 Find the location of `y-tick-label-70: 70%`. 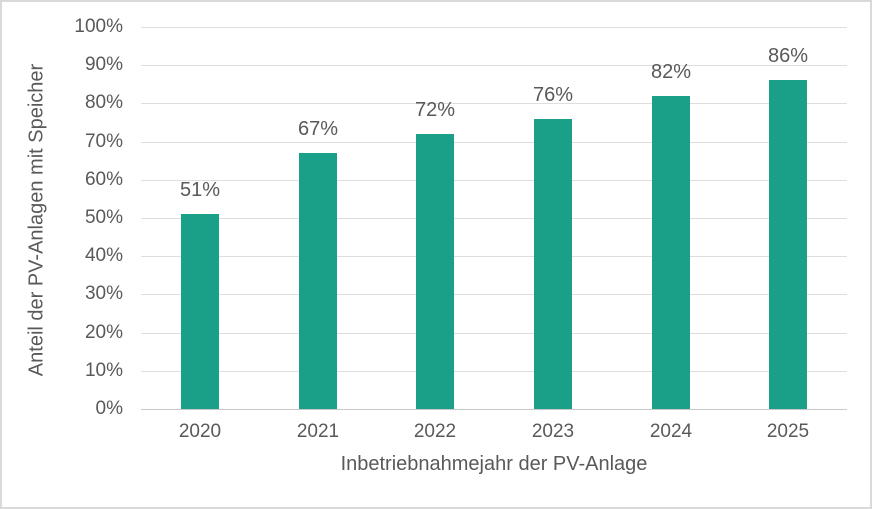

y-tick-label-70: 70% is located at coordinates (103, 141).